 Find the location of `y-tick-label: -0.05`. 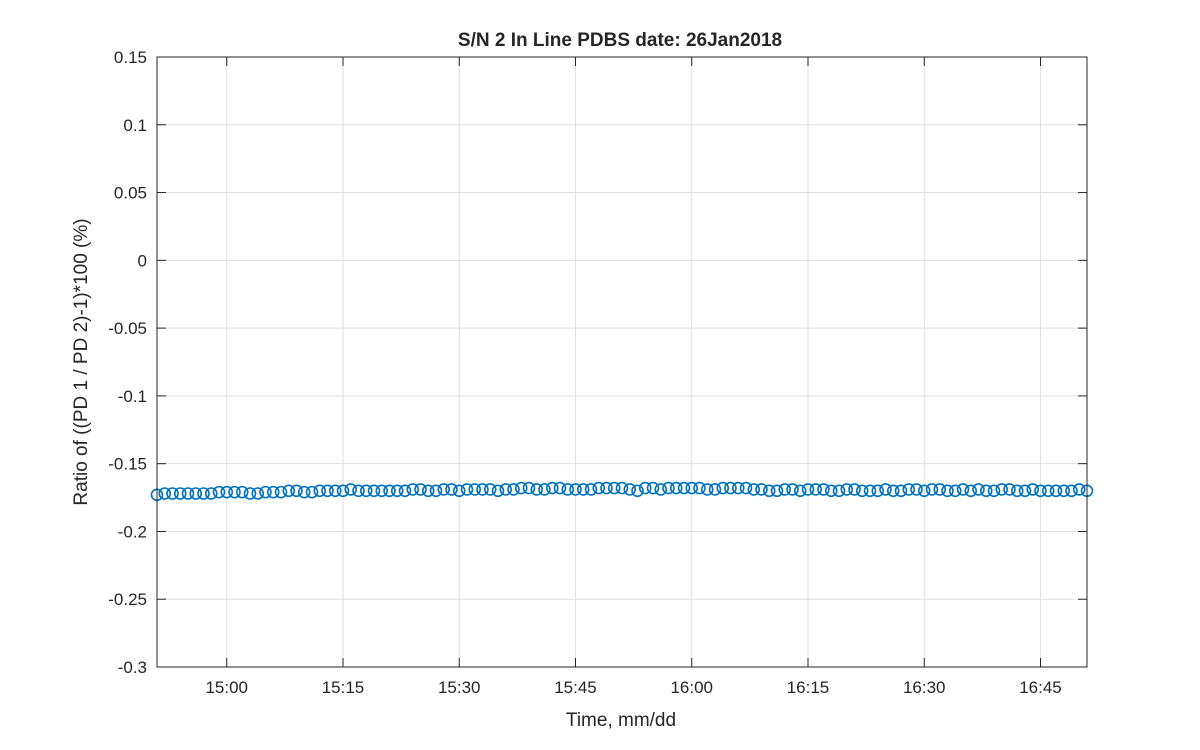

y-tick-label: -0.05 is located at coordinates (127, 328).